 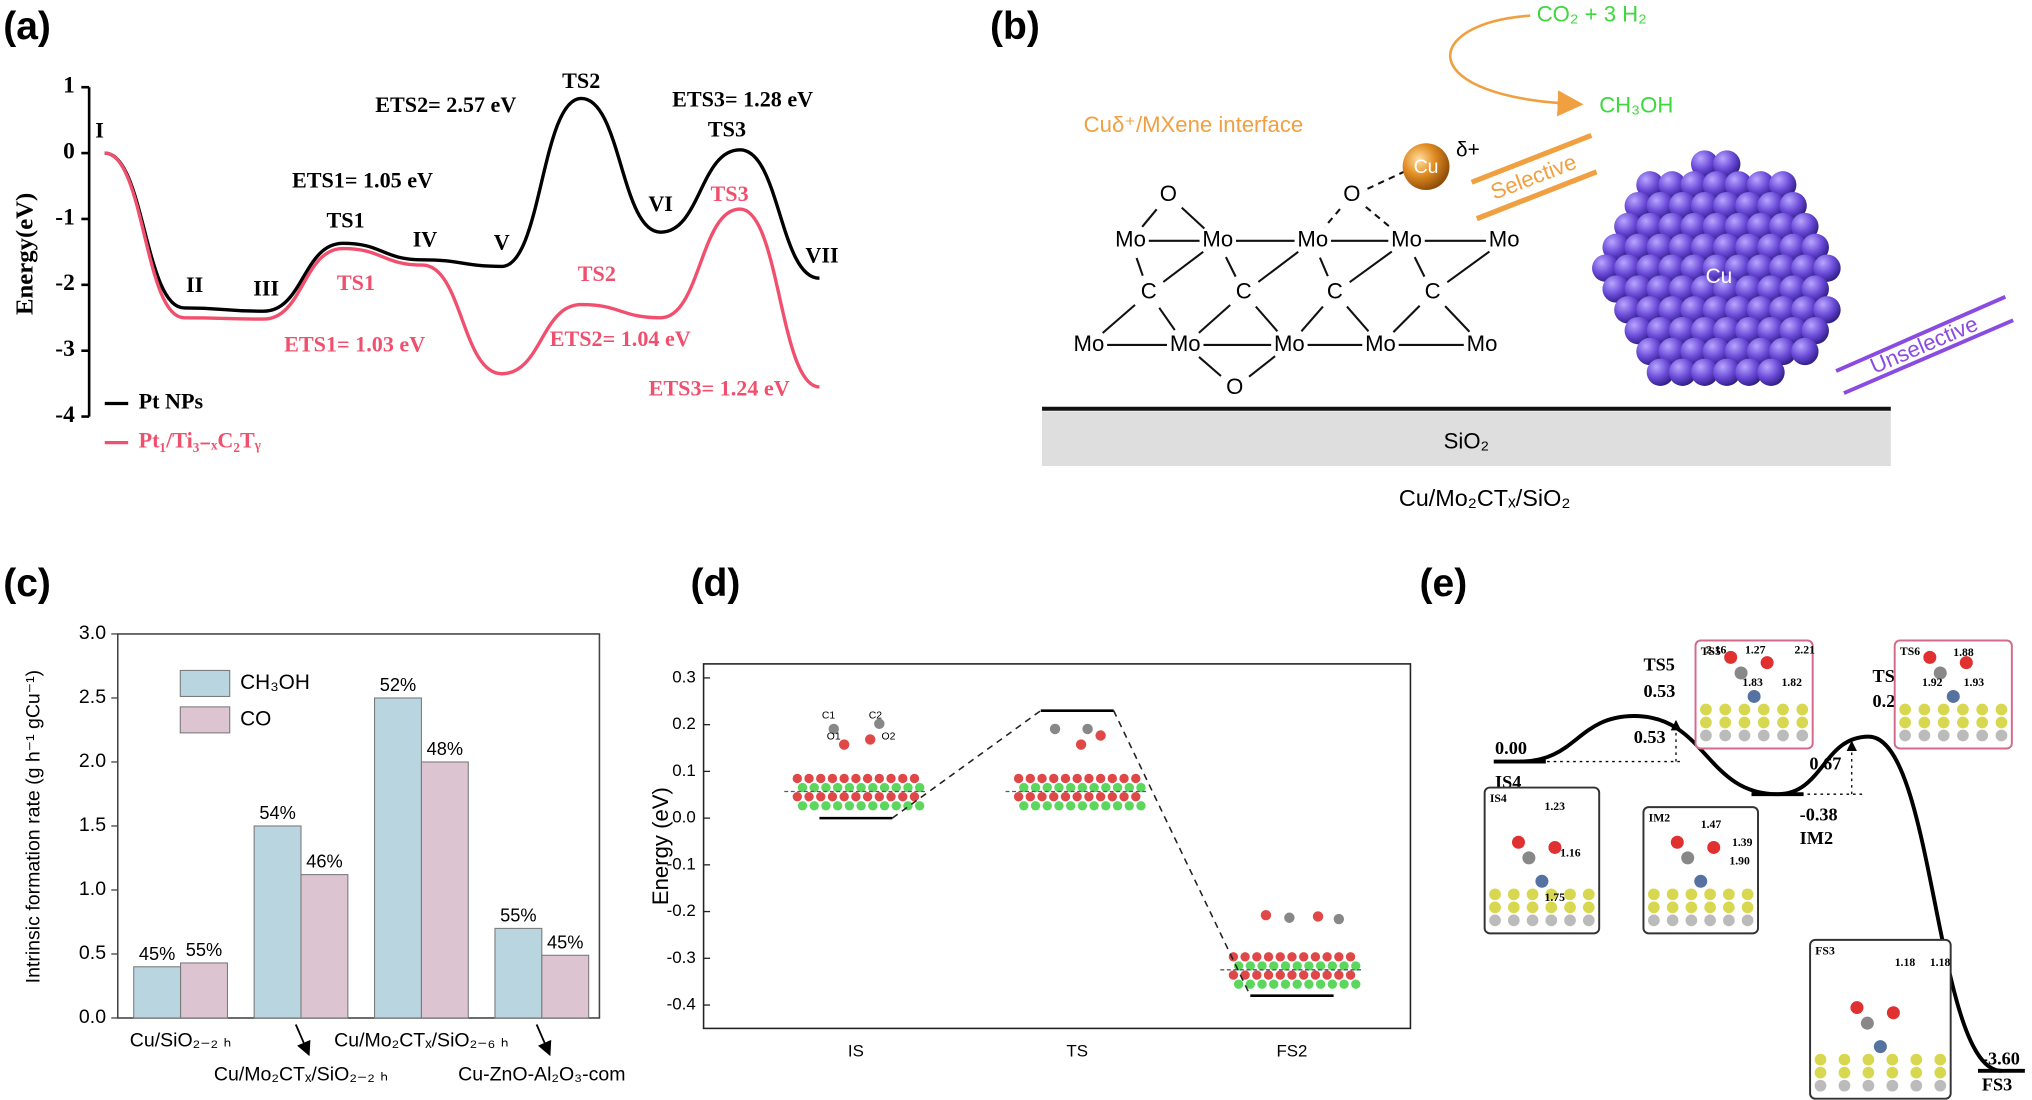 What do you see at coordinates (1819, 815) in the screenshot?
I see `value-label: -0.38` at bounding box center [1819, 815].